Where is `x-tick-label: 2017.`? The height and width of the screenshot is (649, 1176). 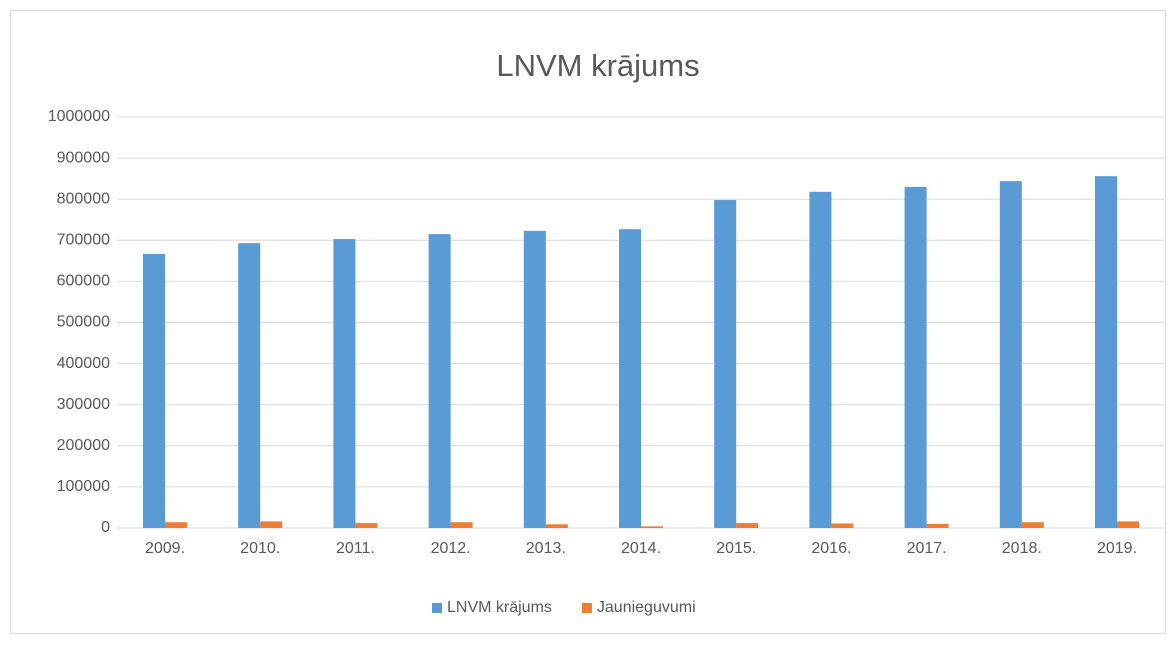
x-tick-label: 2017. is located at coordinates (927, 548).